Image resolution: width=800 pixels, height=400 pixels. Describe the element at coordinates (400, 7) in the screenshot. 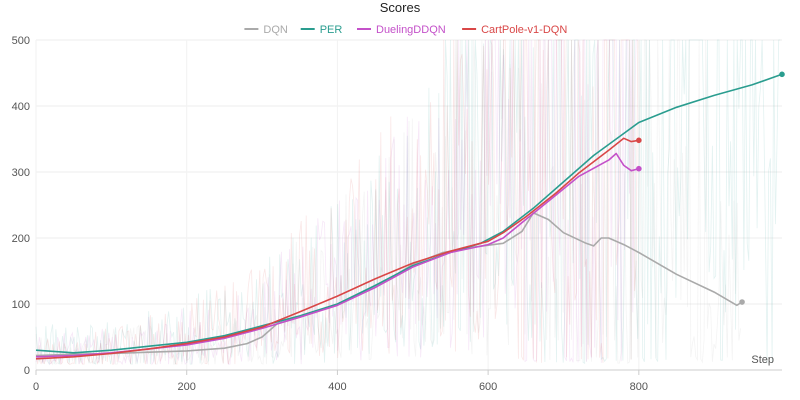

I see `chart-title: Scores` at that location.